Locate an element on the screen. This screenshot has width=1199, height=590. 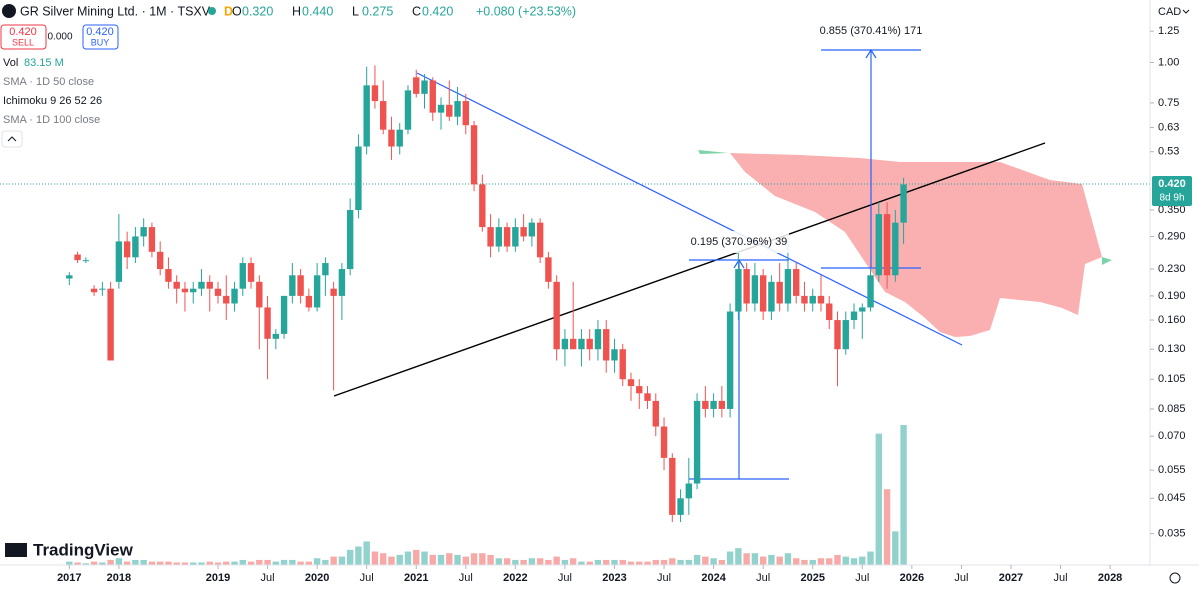
x-tick-label: 2023 is located at coordinates (614, 578).